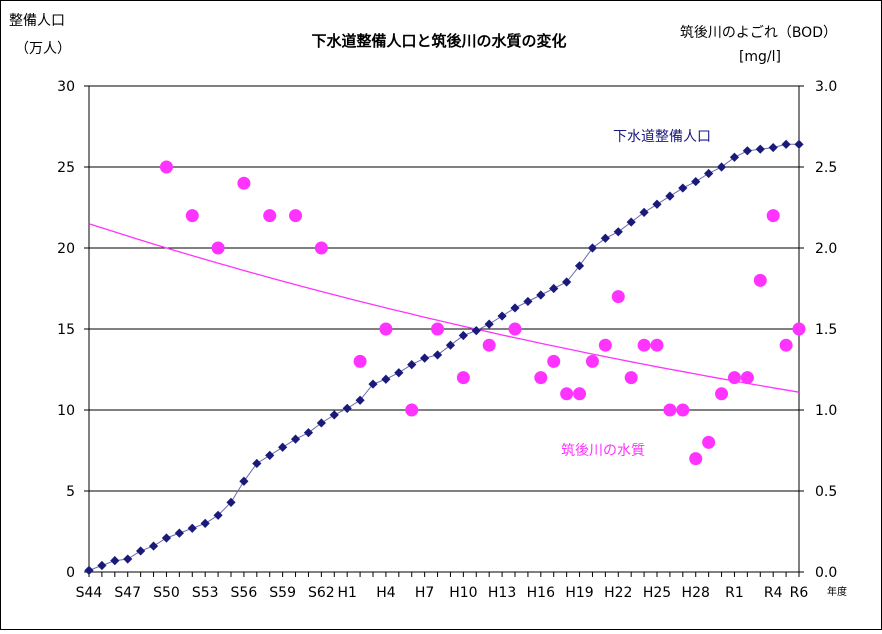 The image size is (882, 634). Describe the element at coordinates (826, 330) in the screenshot. I see `right-tick-label: 1.5` at that location.